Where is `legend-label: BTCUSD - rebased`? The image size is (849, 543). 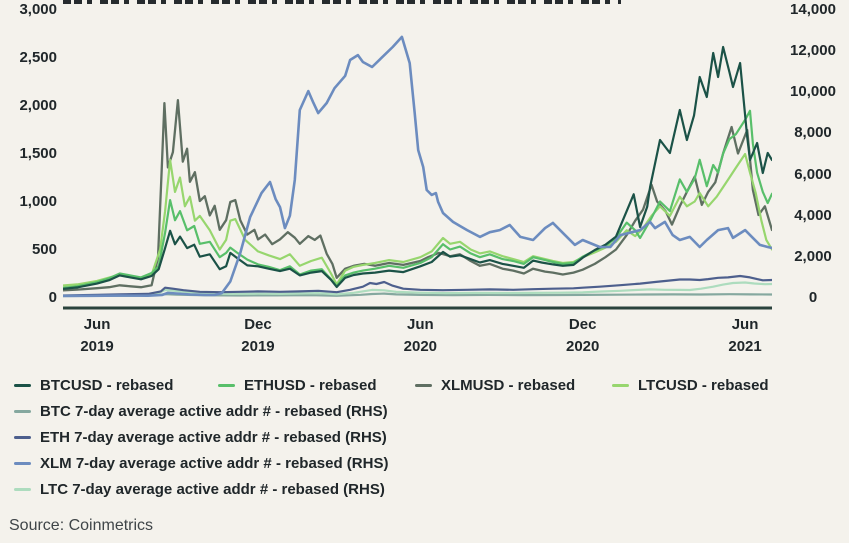 legend-label: BTCUSD - rebased is located at coordinates (107, 385).